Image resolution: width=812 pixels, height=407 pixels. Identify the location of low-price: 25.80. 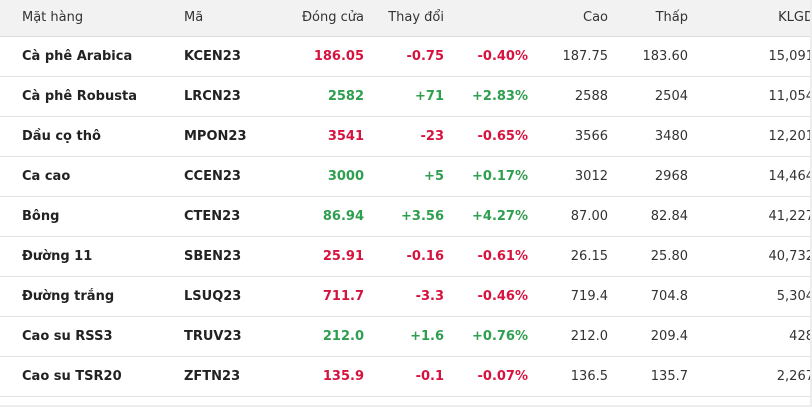
(669, 256).